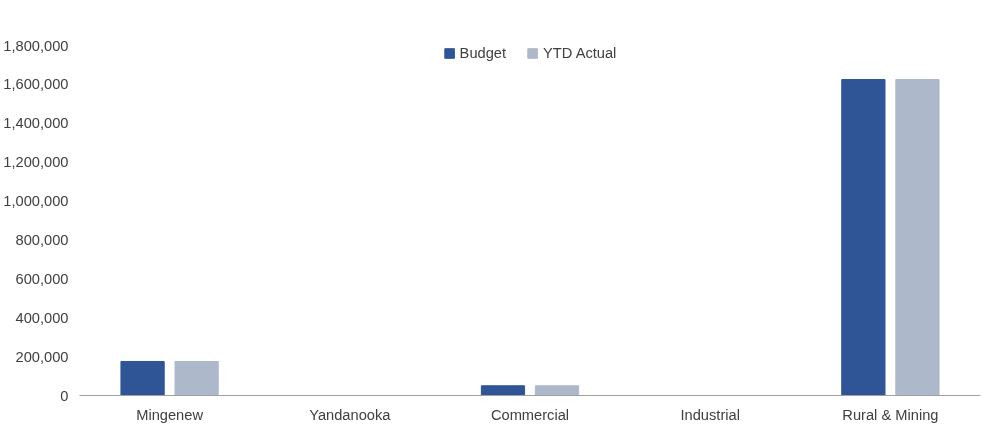 This screenshot has width=1006, height=434. What do you see at coordinates (580, 53) in the screenshot?
I see `legend-label: YTD Actual` at bounding box center [580, 53].